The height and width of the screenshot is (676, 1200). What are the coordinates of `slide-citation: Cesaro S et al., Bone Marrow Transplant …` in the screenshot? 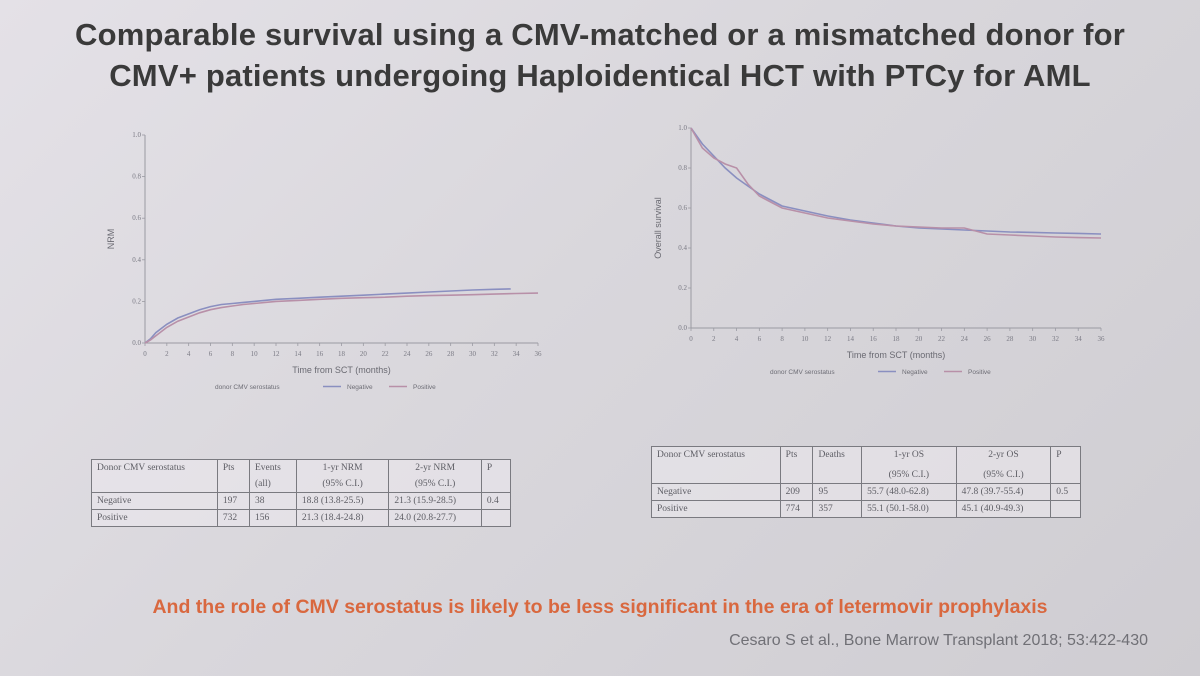 It's located at (938, 640).